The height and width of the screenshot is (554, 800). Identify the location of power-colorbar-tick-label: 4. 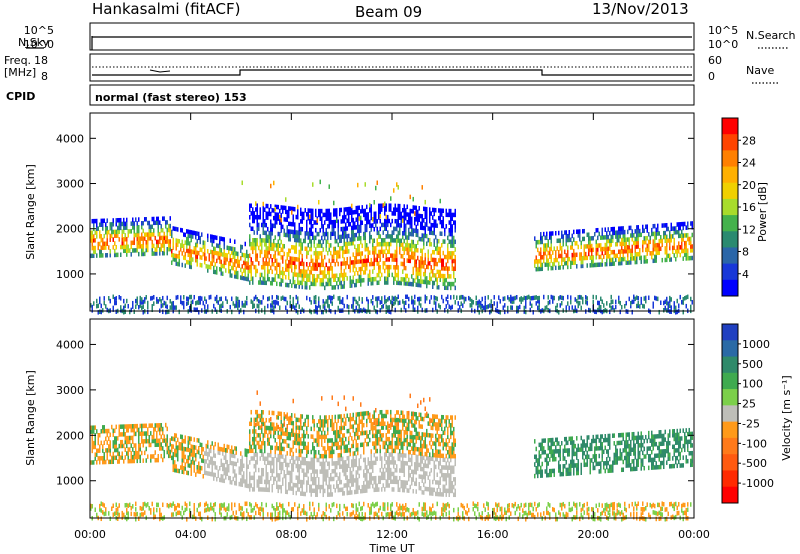
(745, 274).